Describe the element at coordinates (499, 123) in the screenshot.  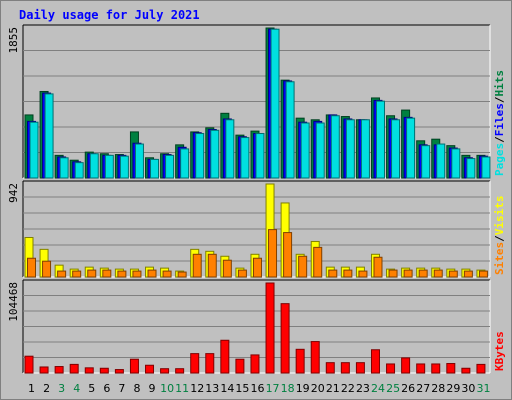
I see `panel-hits_files_pages-legend: Pages/Files/Hits` at that location.